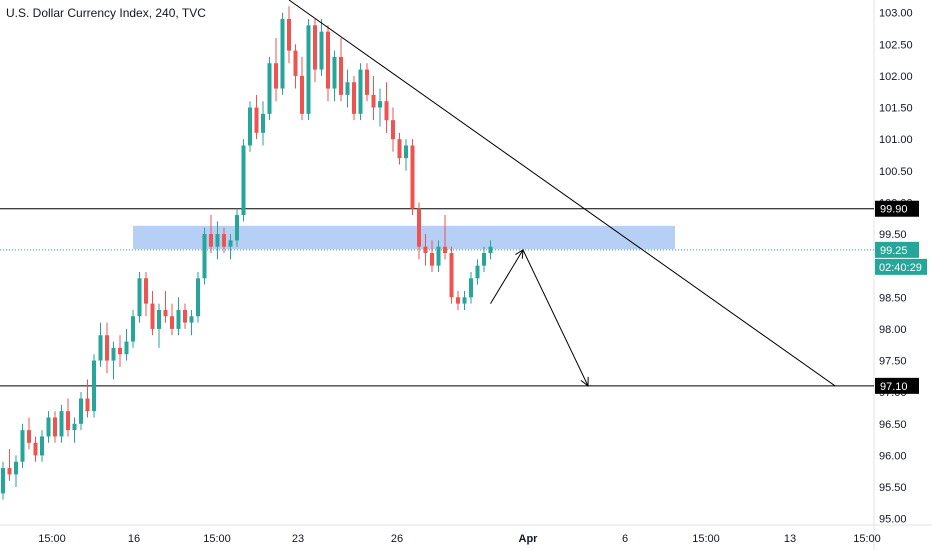 This screenshot has width=932, height=550. Describe the element at coordinates (893, 488) in the screenshot. I see `y-tick-label: 95.50` at that location.